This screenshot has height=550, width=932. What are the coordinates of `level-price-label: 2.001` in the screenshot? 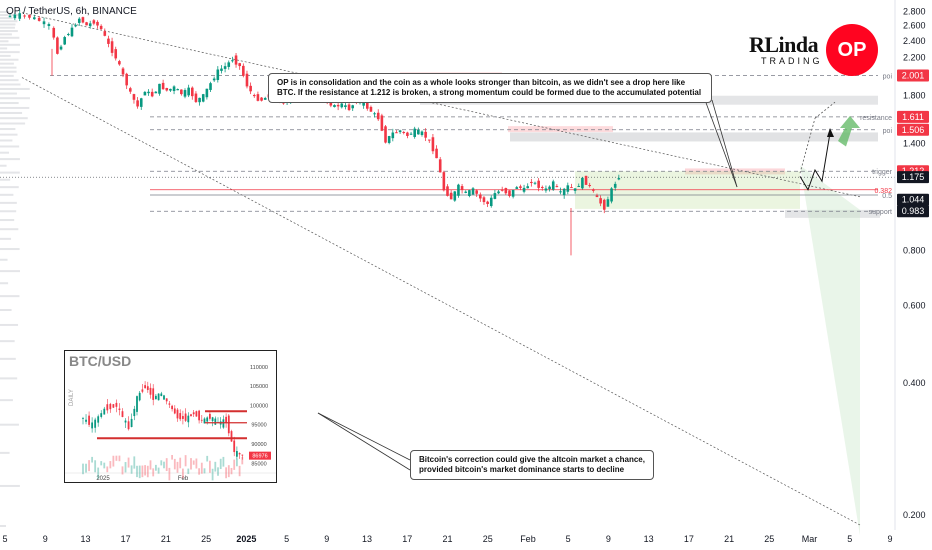 It's located at (913, 76).